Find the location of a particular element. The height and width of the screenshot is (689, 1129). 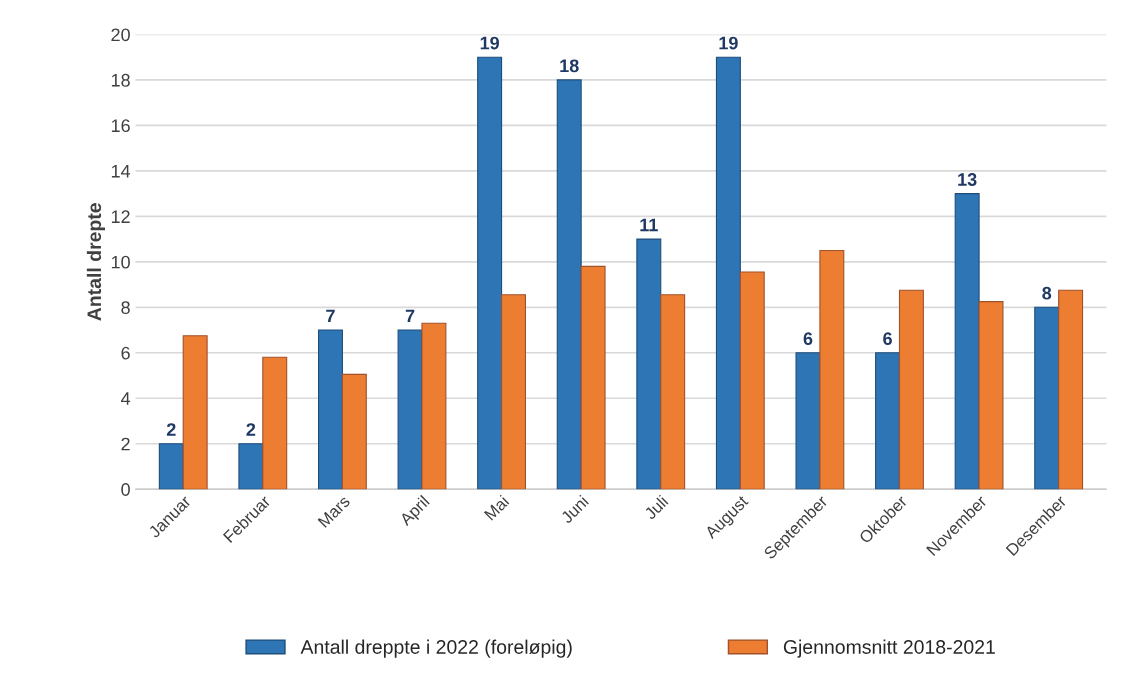

x-tick-label: Juni is located at coordinates (574, 509).